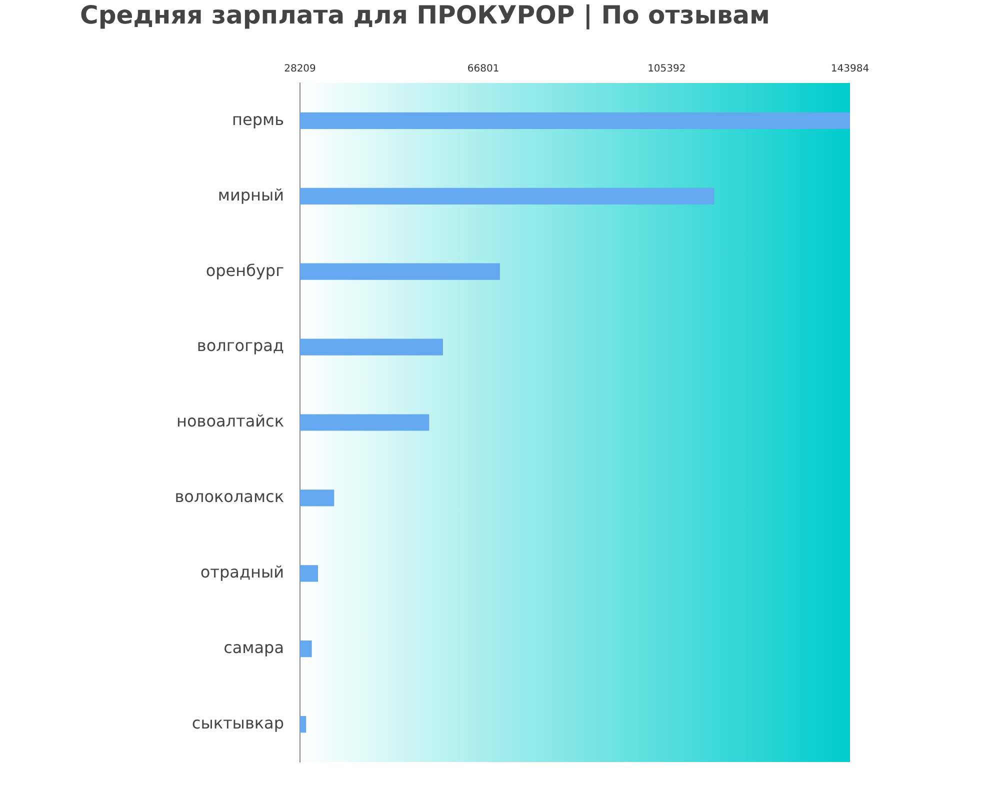  I want to click on x-tick-label: 143984, so click(850, 69).